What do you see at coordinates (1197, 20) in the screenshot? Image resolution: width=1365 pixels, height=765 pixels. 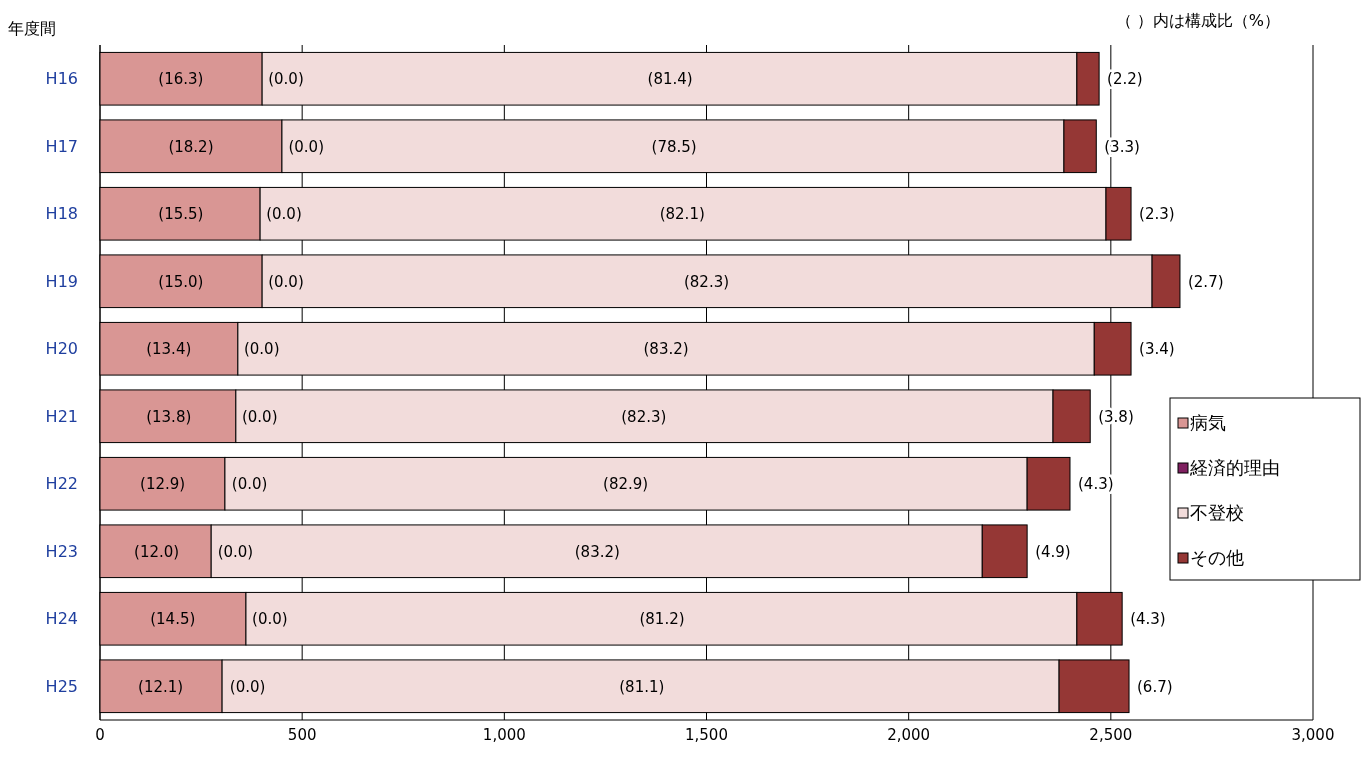 I see `text: （ ）内は構成比（%）` at bounding box center [1197, 20].